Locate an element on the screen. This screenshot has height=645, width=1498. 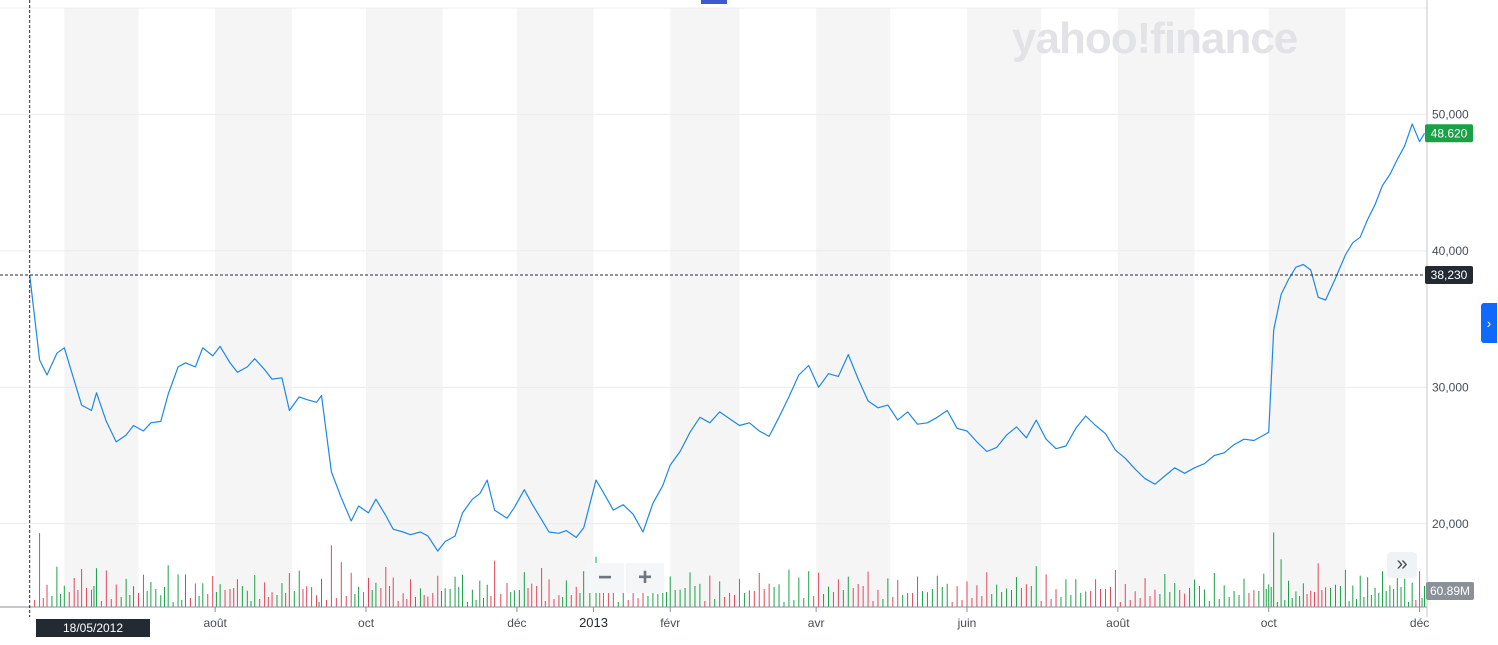
y-tick-label: 20,000 is located at coordinates (1450, 524).